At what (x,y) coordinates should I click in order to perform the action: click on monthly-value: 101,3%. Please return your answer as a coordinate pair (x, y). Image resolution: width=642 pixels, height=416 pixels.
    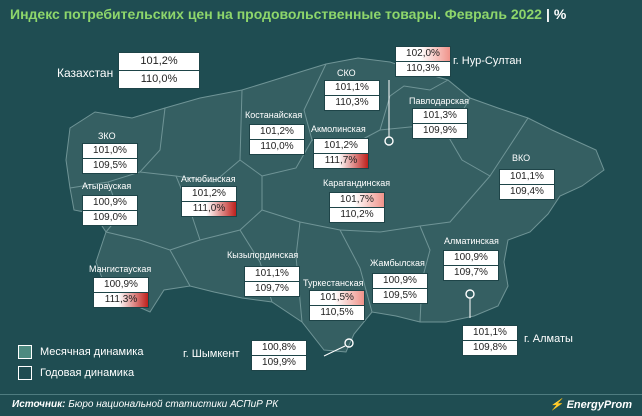
    Looking at the image, I should click on (440, 116).